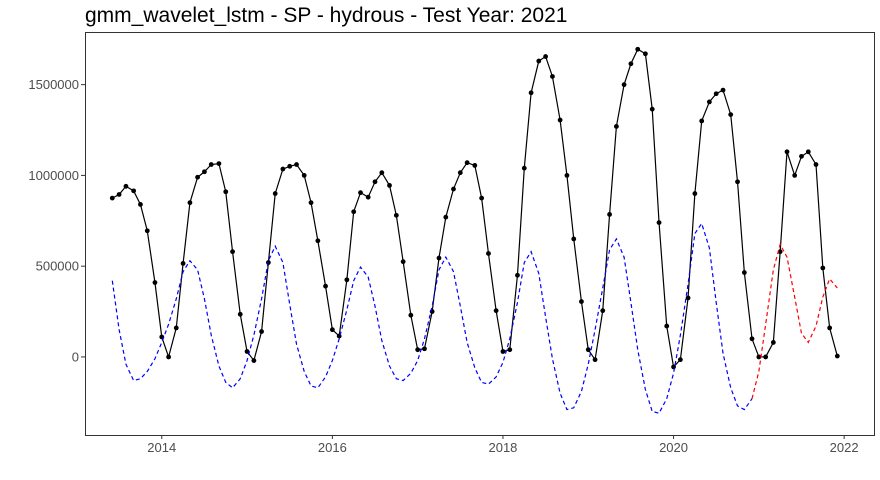 Image resolution: width=880 pixels, height=480 pixels. I want to click on x-tick-label: 2020, so click(673, 447).